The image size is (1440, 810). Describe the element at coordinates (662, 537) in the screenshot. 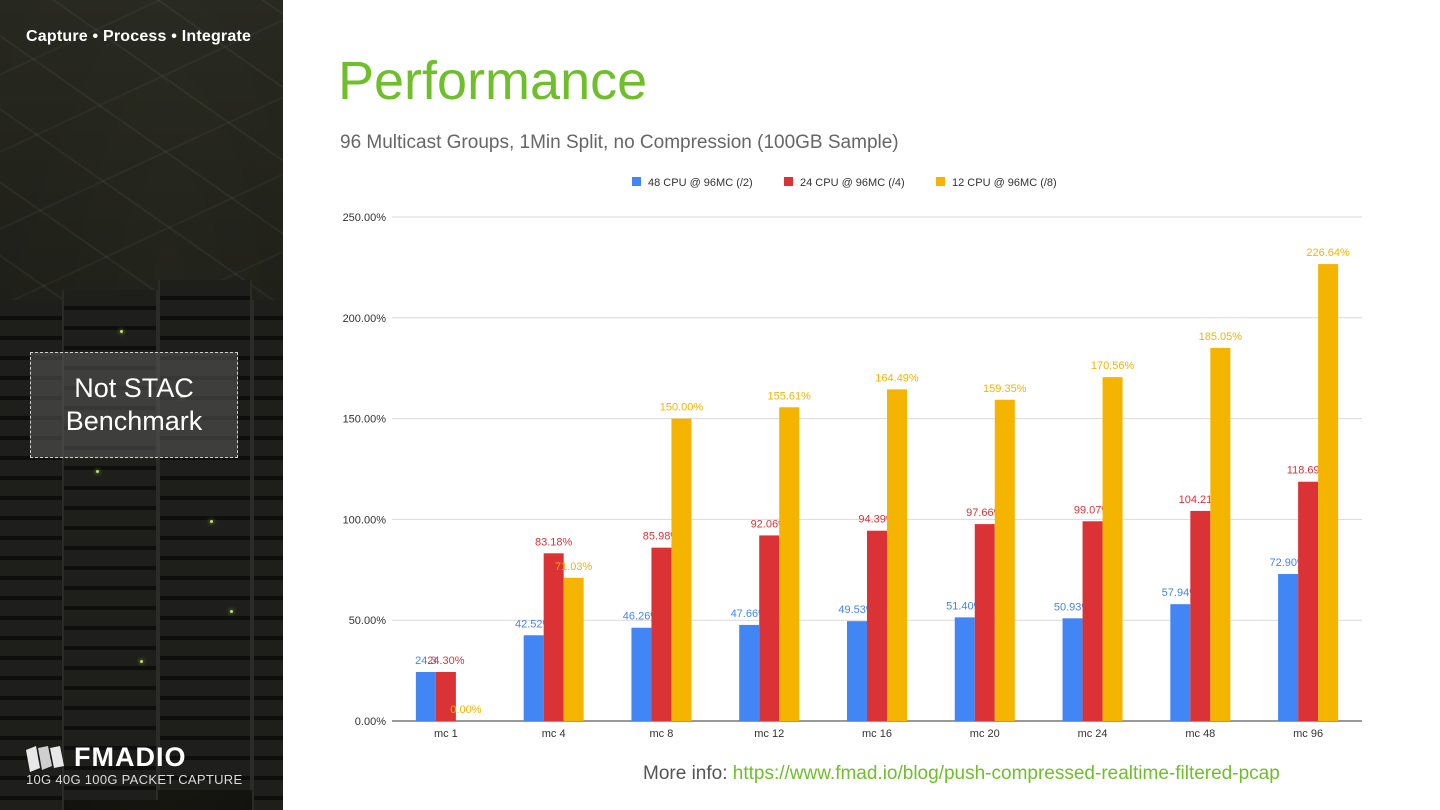

I see `data-label: 85.98%` at that location.